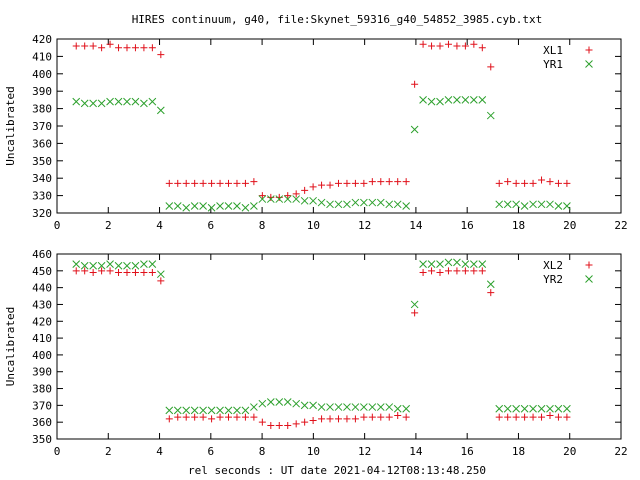  I want to click on y-tick-label: 370, so click(42, 126).